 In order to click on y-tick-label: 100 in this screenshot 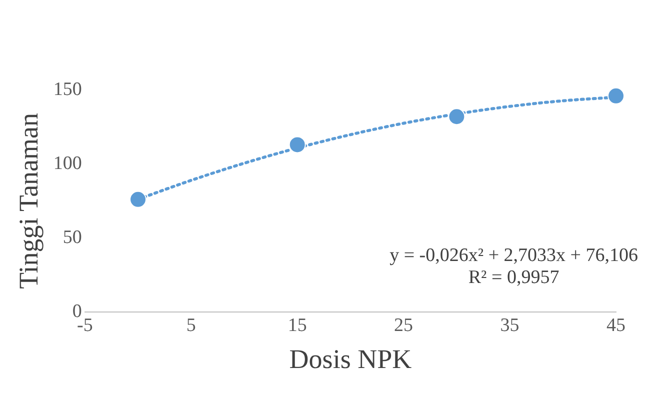, I will do `click(67, 163)`.